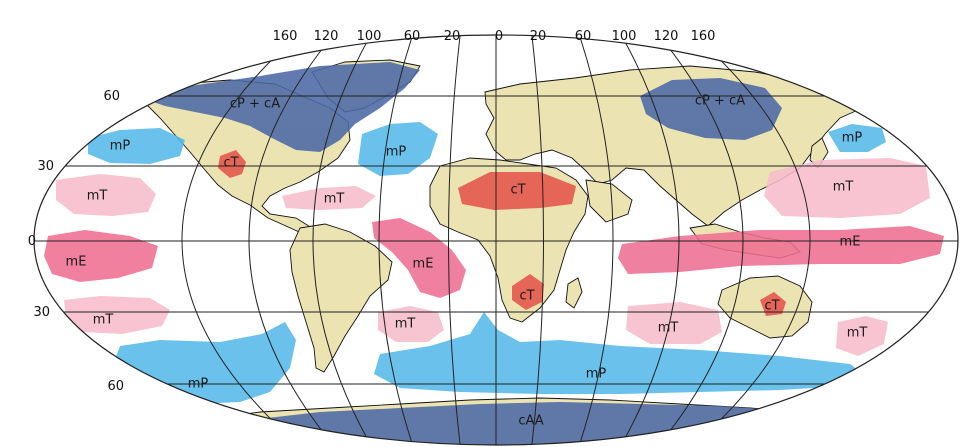  What do you see at coordinates (111, 96) in the screenshot?
I see `lat-label-60n: 60` at bounding box center [111, 96].